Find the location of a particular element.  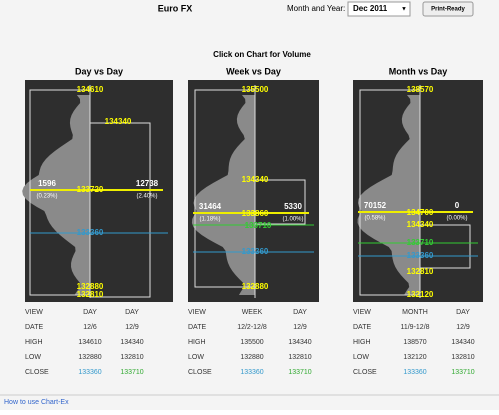

panel-title: Month vs Day is located at coordinates (418, 71).